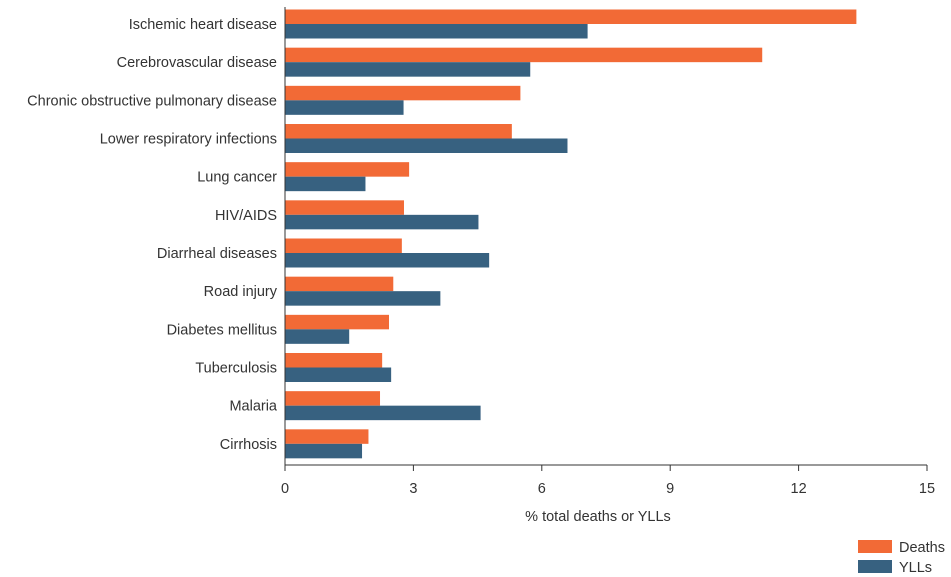 The height and width of the screenshot is (577, 951). I want to click on category-label: Diabetes mellitus, so click(222, 330).